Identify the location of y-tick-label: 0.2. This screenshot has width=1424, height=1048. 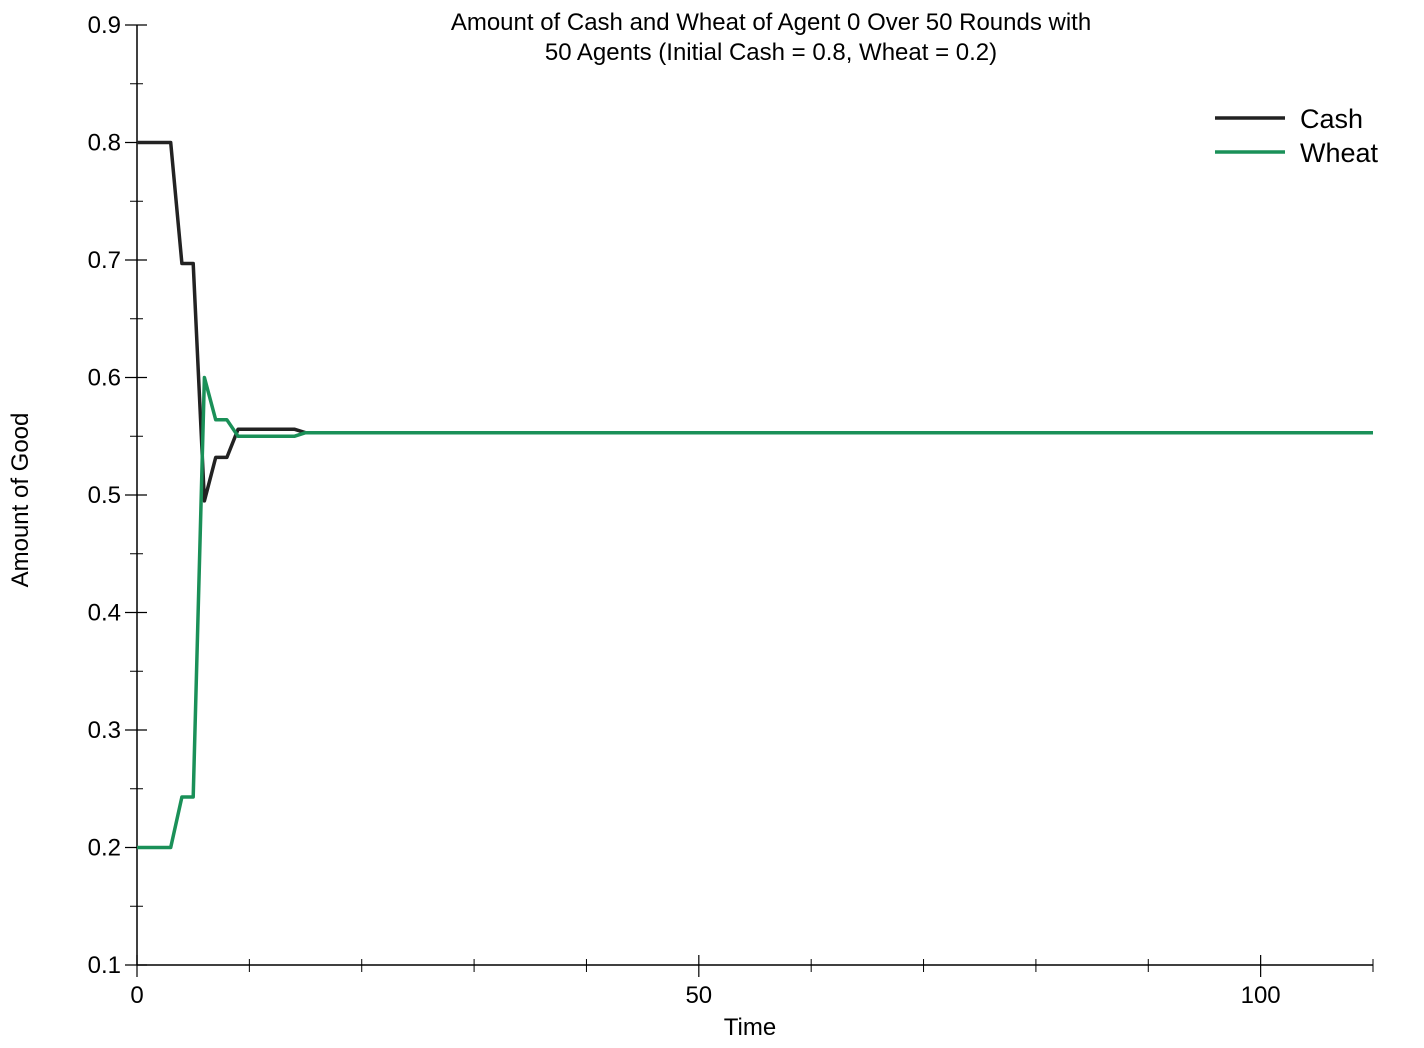
(104, 848).